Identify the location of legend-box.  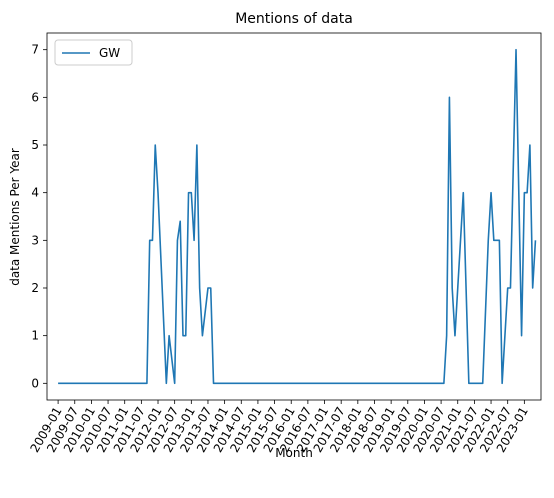
(93, 52).